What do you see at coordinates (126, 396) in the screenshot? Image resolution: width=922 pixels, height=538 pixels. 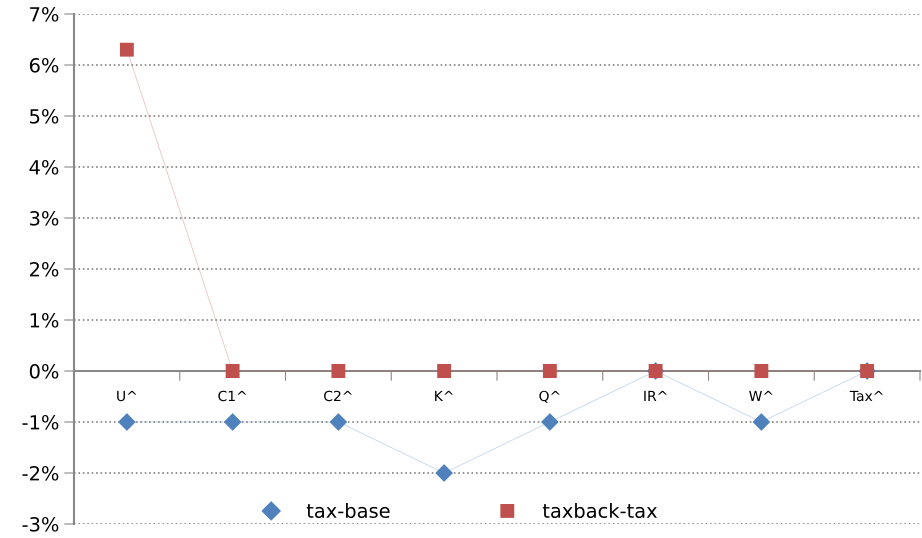 I see `x-tick-label: U^` at bounding box center [126, 396].